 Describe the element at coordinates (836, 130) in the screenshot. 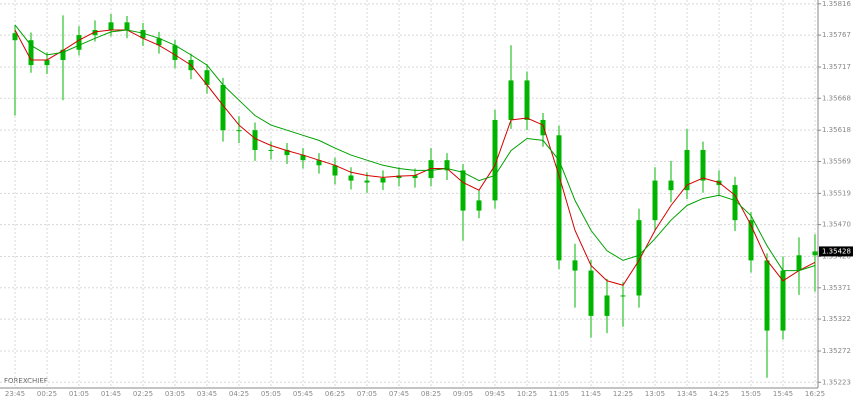

I see `y-tick-label: 1.35618` at that location.